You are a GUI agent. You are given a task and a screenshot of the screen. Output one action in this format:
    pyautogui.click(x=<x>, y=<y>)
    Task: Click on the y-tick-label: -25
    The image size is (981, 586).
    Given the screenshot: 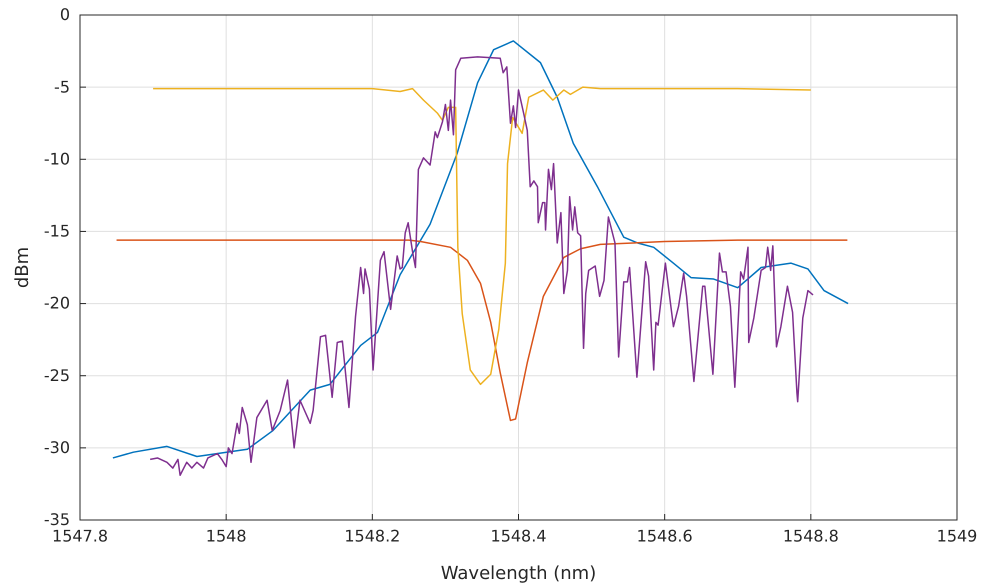 What is the action you would take?
    pyautogui.click(x=57, y=375)
    